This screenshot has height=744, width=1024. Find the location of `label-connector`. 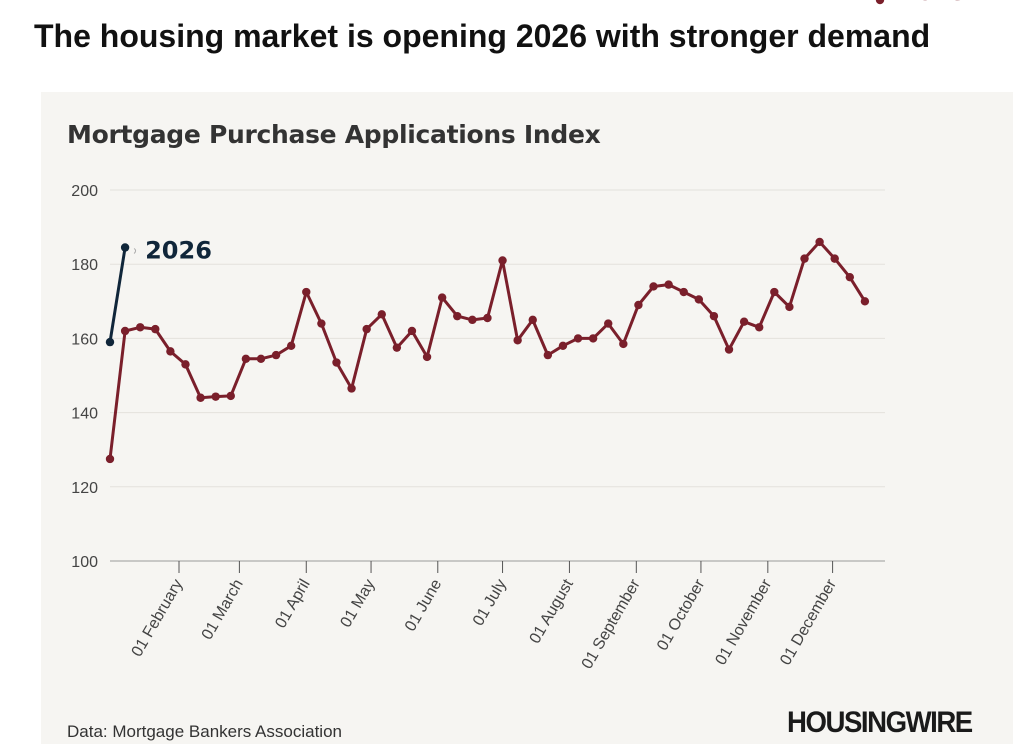

label-connector is located at coordinates (135, 251).